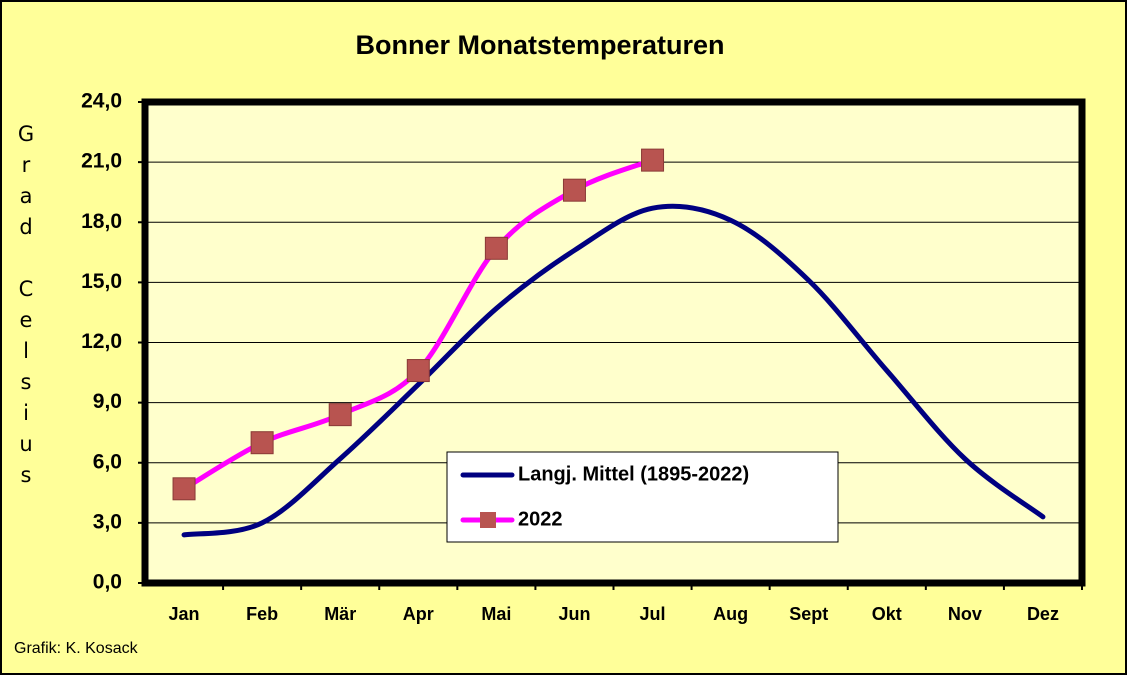 The width and height of the screenshot is (1127, 675). Describe the element at coordinates (107, 461) in the screenshot. I see `y-tick-label: 6,0` at that location.